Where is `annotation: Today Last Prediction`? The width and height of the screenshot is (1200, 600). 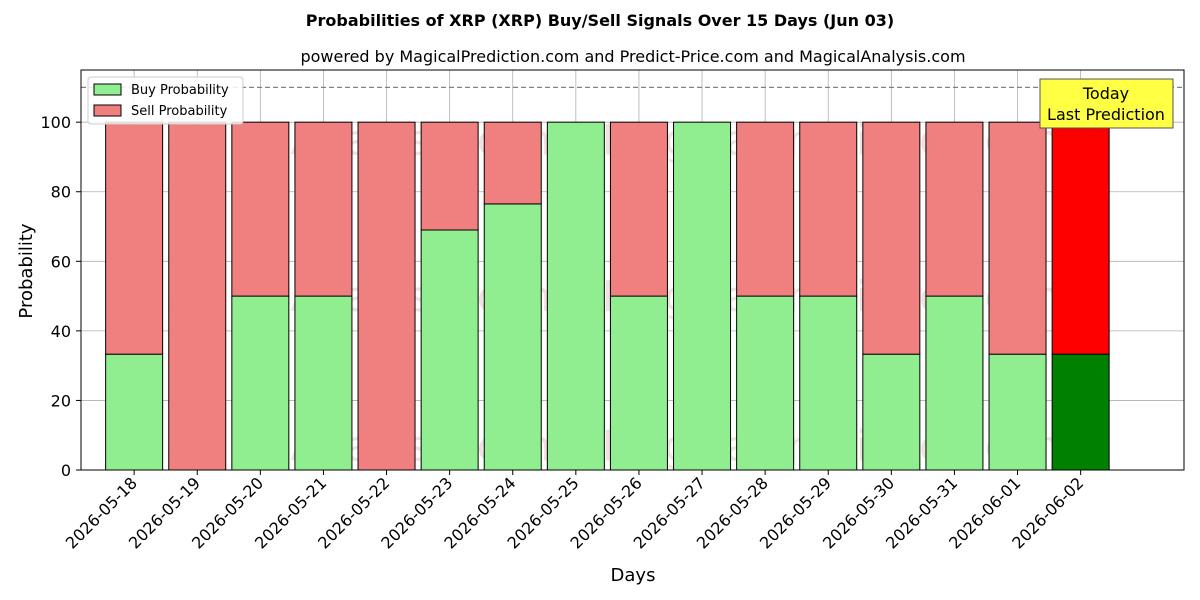 annotation: Today Last Prediction is located at coordinates (1106, 103).